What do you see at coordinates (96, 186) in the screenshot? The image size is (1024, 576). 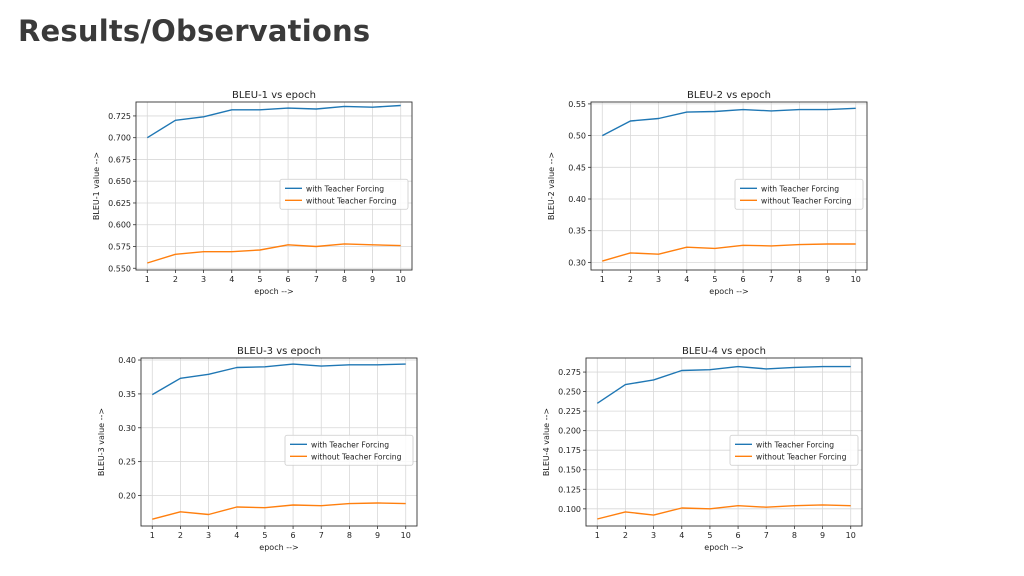 I see `y-axis-label: BLEU-1 value -->` at bounding box center [96, 186].